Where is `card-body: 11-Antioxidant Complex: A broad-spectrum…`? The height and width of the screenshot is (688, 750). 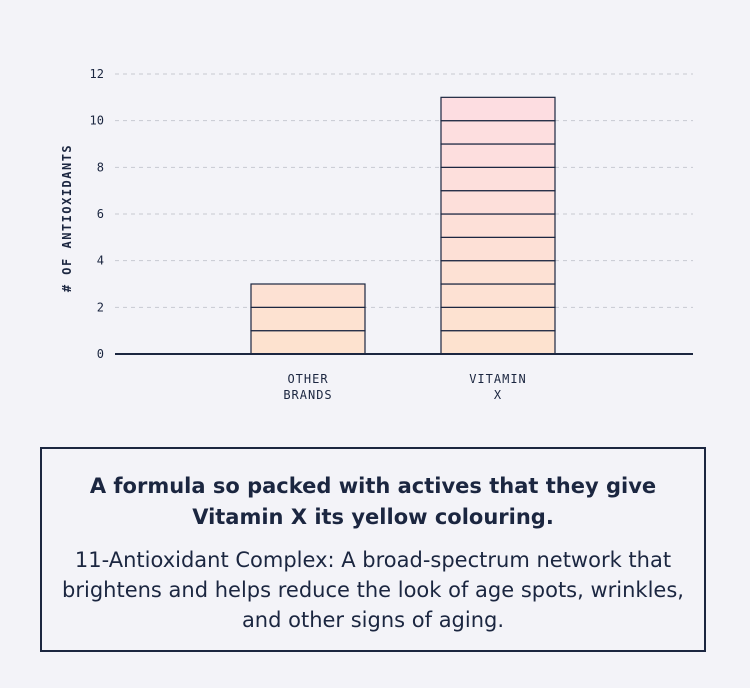
card-body: 11-Antioxidant Complex: A broad-spectrum… is located at coordinates (373, 590).